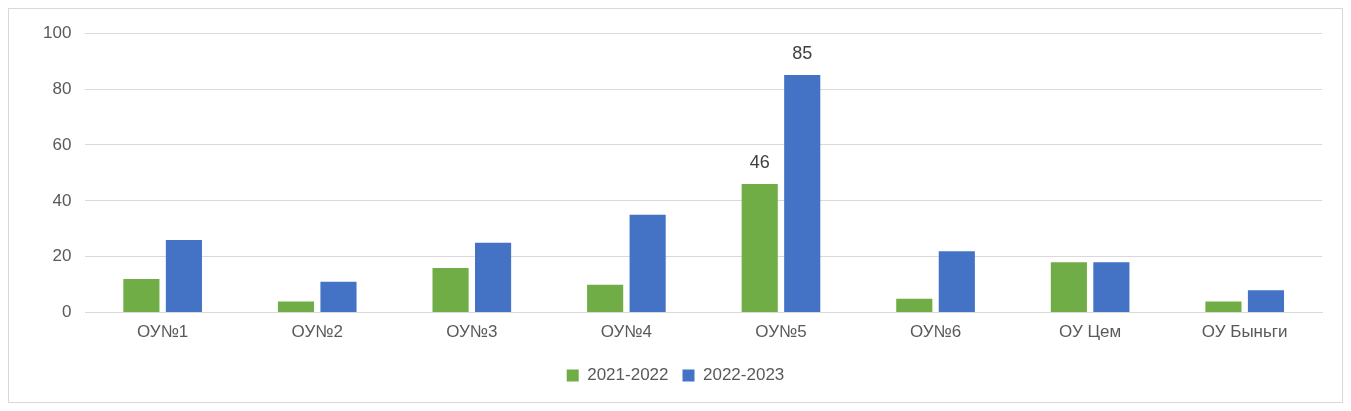 This screenshot has height=411, width=1351. What do you see at coordinates (935, 332) in the screenshot?
I see `x-tick-label: ОУ№6` at bounding box center [935, 332].